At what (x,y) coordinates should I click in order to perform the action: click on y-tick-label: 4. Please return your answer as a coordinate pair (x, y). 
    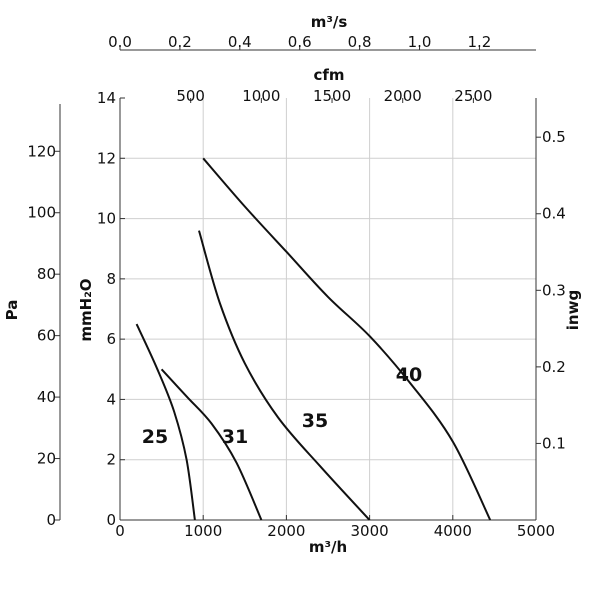
    Looking at the image, I should click on (111, 399).